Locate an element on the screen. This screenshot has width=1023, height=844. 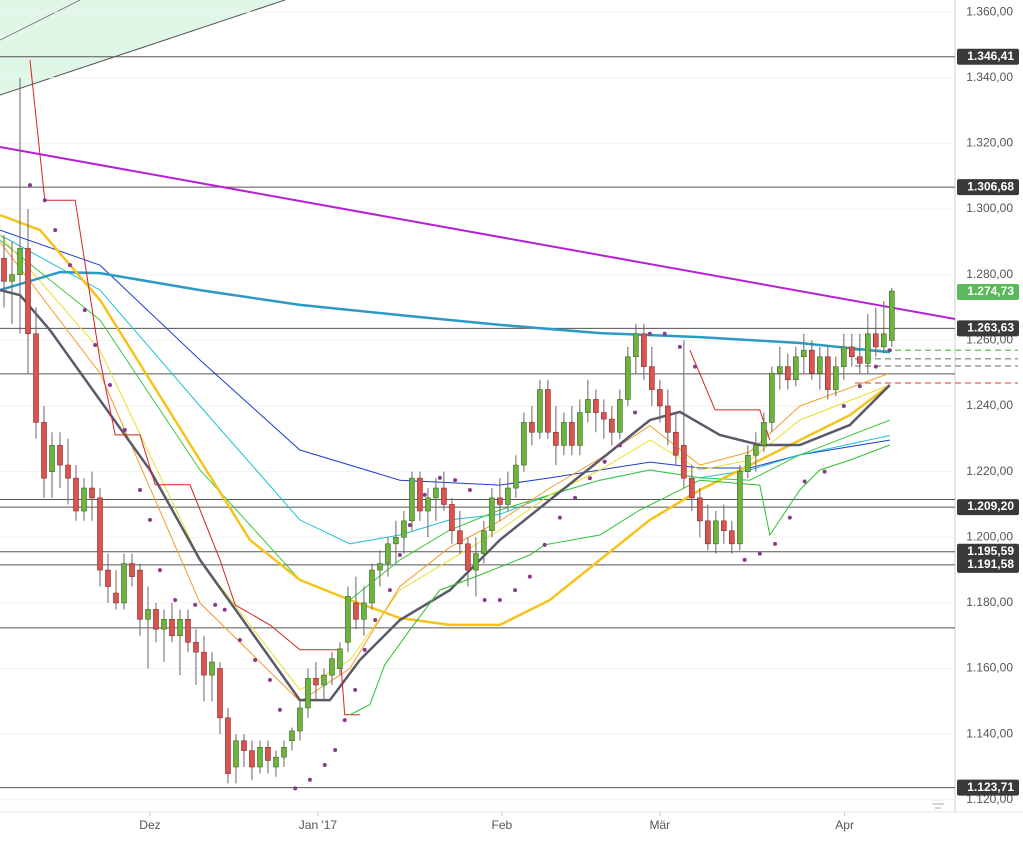
price-label: 1.263,63 is located at coordinates (990, 328).